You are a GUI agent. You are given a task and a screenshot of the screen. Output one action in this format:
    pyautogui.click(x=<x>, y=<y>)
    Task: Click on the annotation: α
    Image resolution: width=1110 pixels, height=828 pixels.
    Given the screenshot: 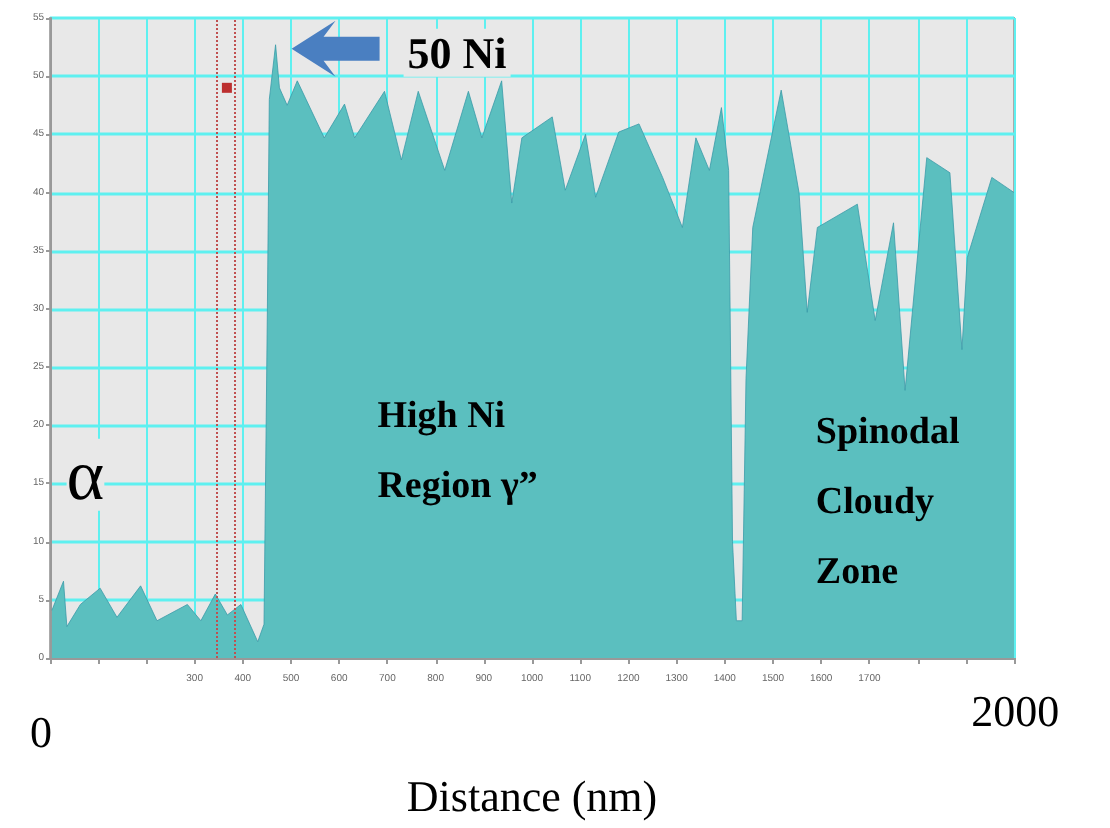 What is the action you would take?
    pyautogui.click(x=85, y=474)
    